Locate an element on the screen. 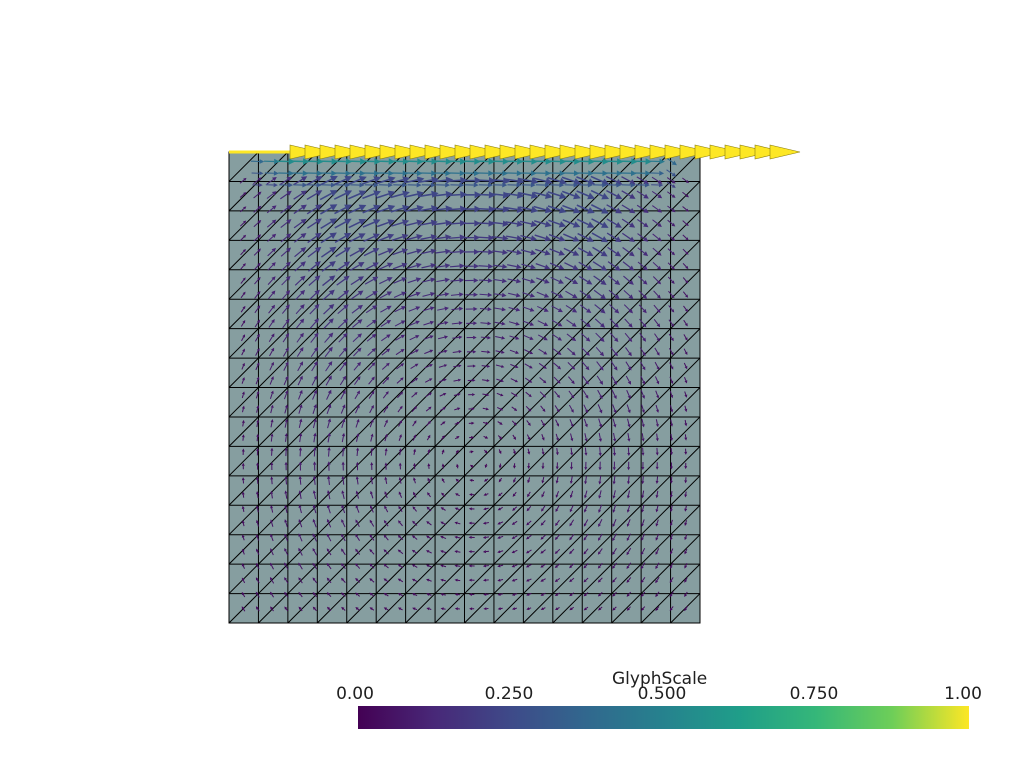 This screenshot has height=772, width=1024. colorbar-tick-3: 0.750 is located at coordinates (814, 694).